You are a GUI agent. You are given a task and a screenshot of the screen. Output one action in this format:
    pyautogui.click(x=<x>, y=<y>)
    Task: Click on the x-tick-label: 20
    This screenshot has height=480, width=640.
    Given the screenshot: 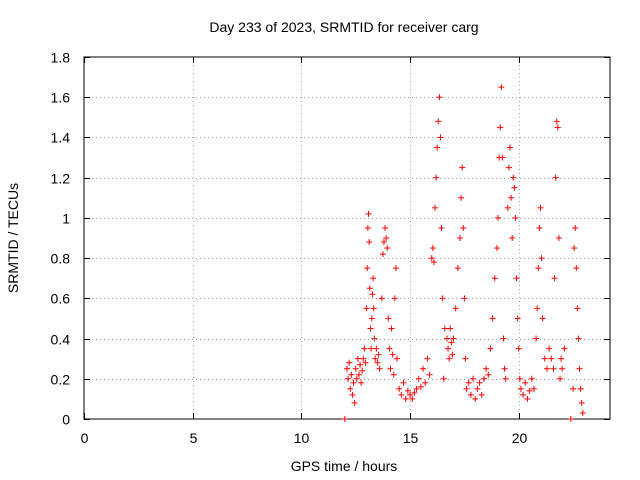 What is the action you would take?
    pyautogui.click(x=520, y=438)
    